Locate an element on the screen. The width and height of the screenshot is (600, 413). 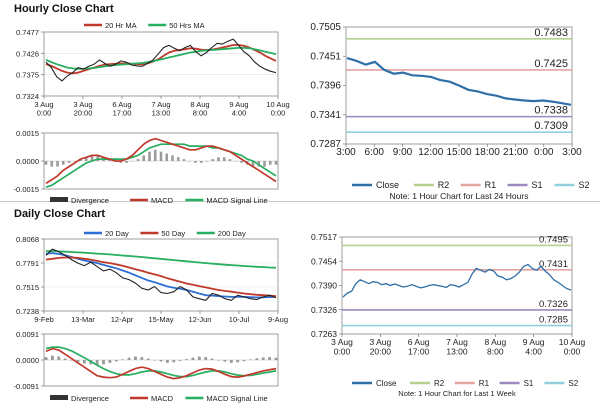
hourly-pivot-ytick-label: 0.7287 is located at coordinates (325, 144).